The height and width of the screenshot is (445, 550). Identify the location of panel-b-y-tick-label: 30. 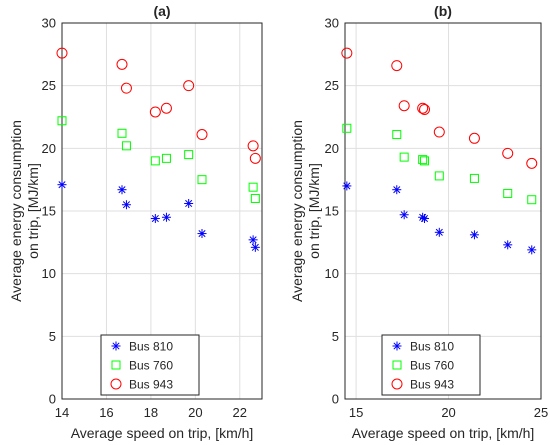
(332, 23).